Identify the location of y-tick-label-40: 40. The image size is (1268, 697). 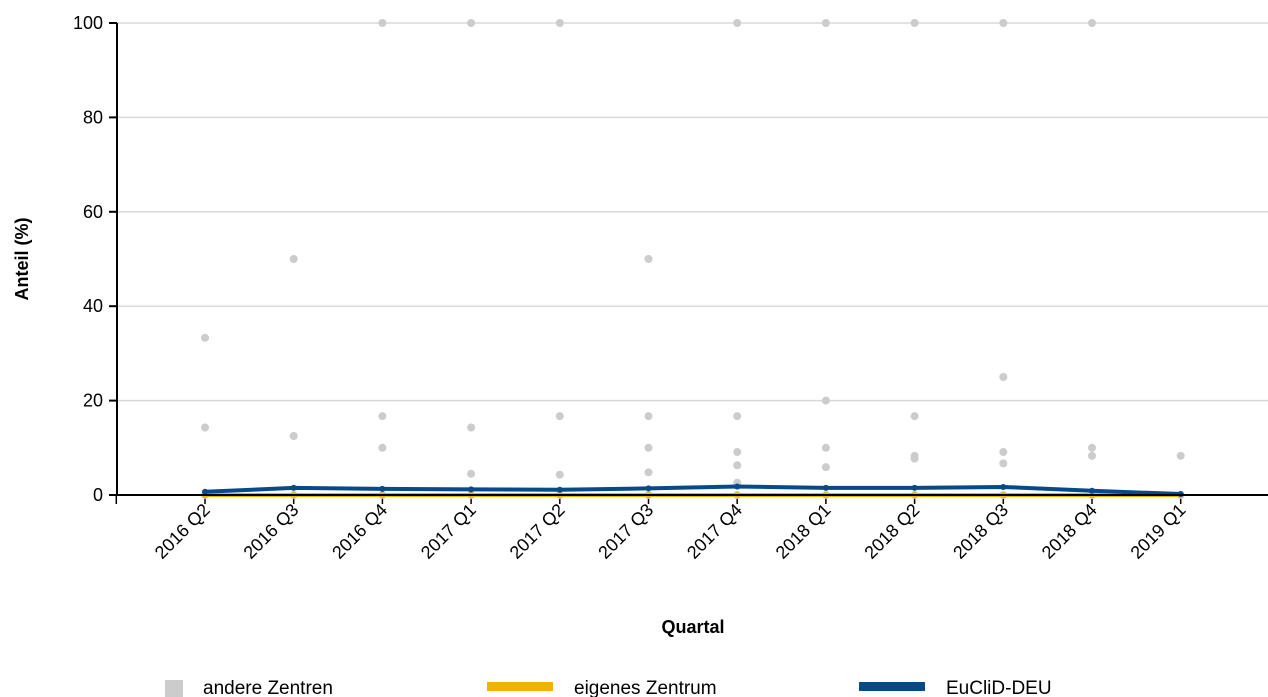
(93, 306).